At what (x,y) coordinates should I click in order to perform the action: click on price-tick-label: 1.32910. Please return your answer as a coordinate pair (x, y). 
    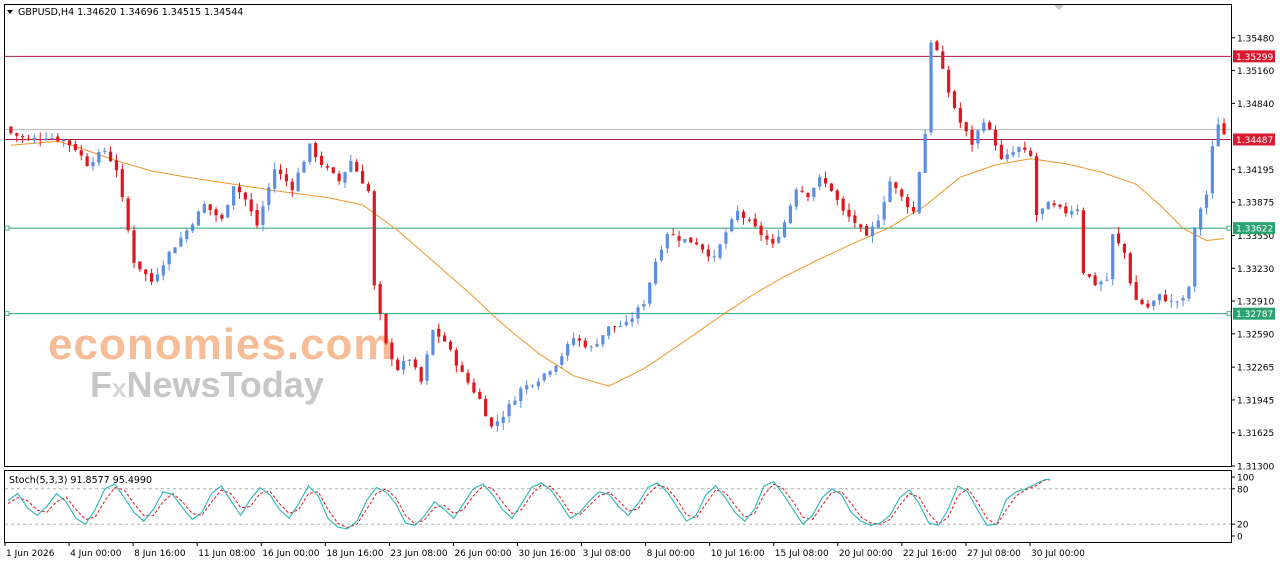
    Looking at the image, I should click on (1255, 303).